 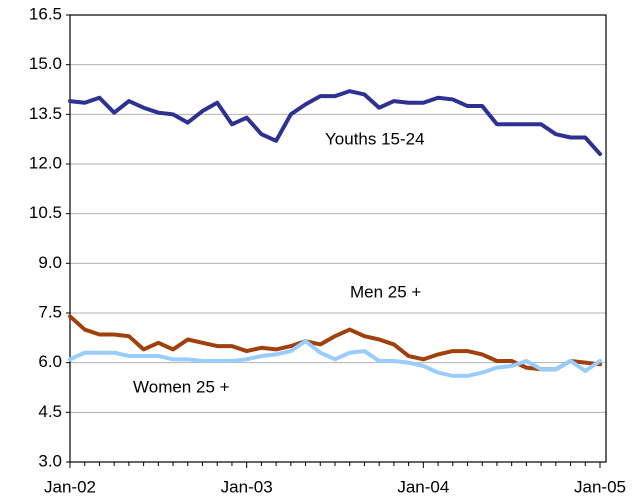 What do you see at coordinates (45, 212) in the screenshot?
I see `y-tick-label: 10.5` at bounding box center [45, 212].